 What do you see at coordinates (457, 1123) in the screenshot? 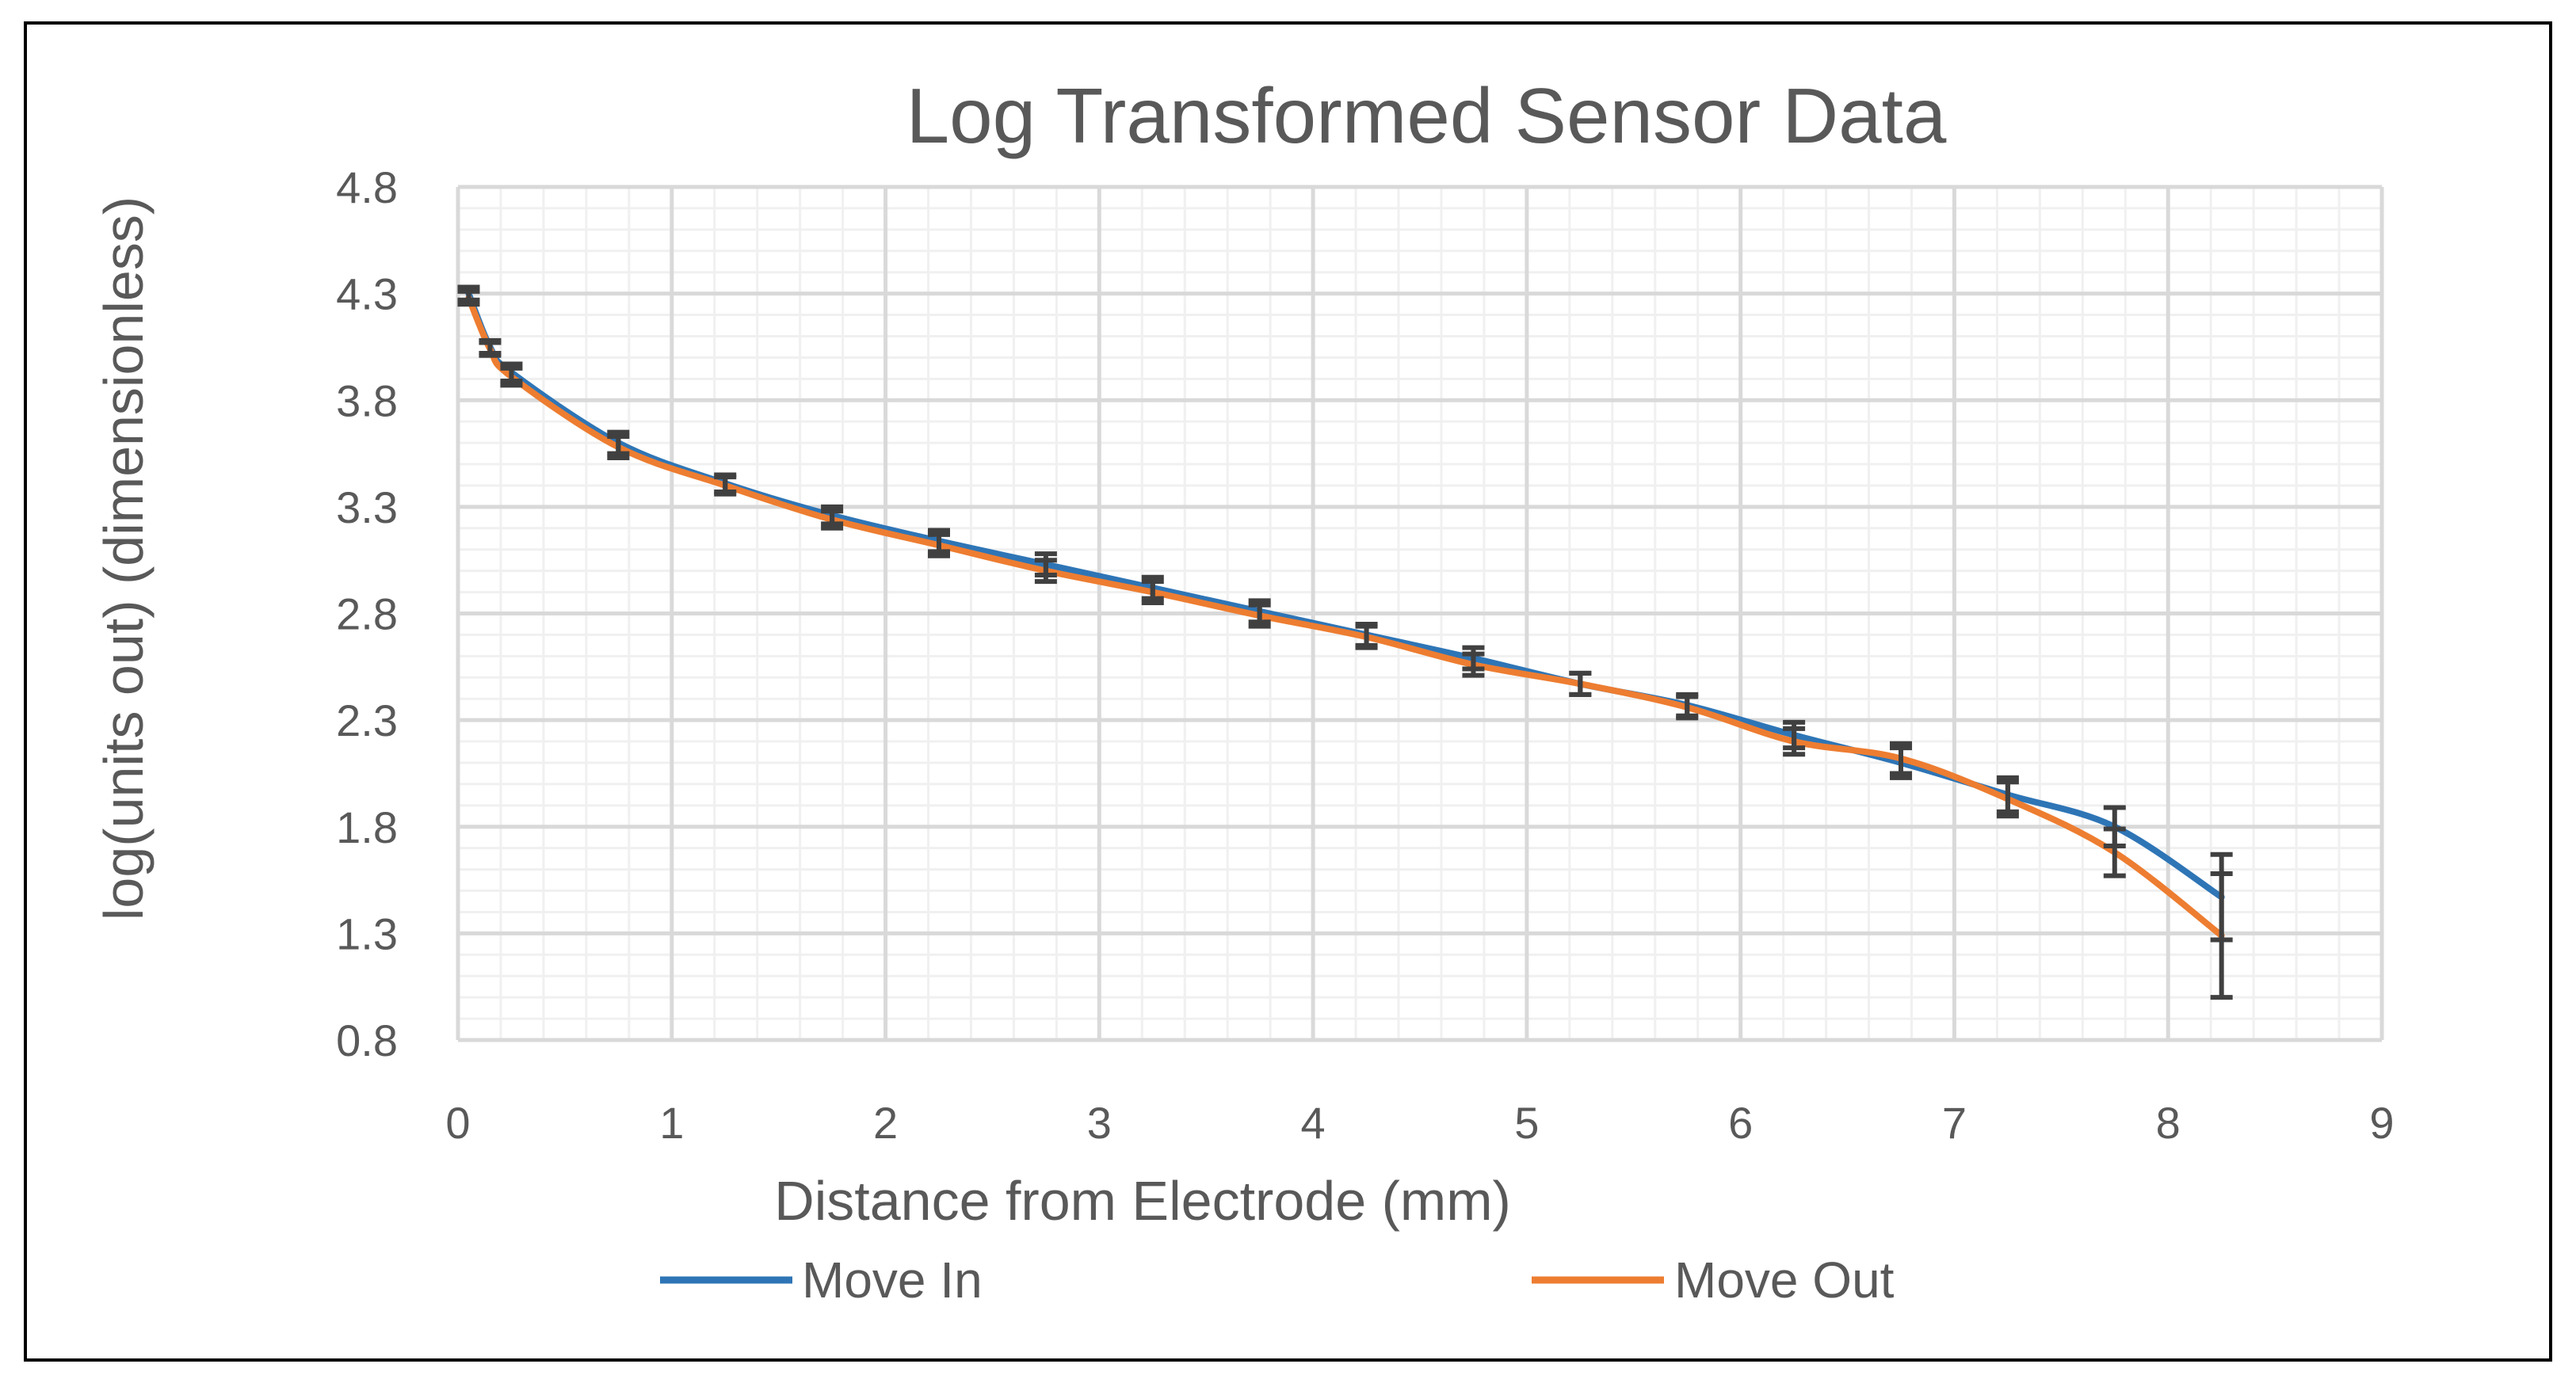
I see `x-tick-label: 0` at bounding box center [457, 1123].